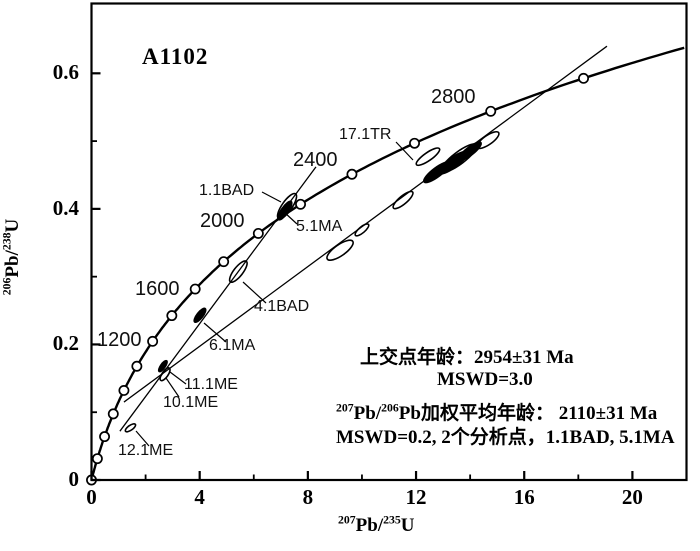 Image resolution: width=700 pixels, height=551 pixels. I want to click on concordia-age-label-2000: 2000, so click(222, 221).